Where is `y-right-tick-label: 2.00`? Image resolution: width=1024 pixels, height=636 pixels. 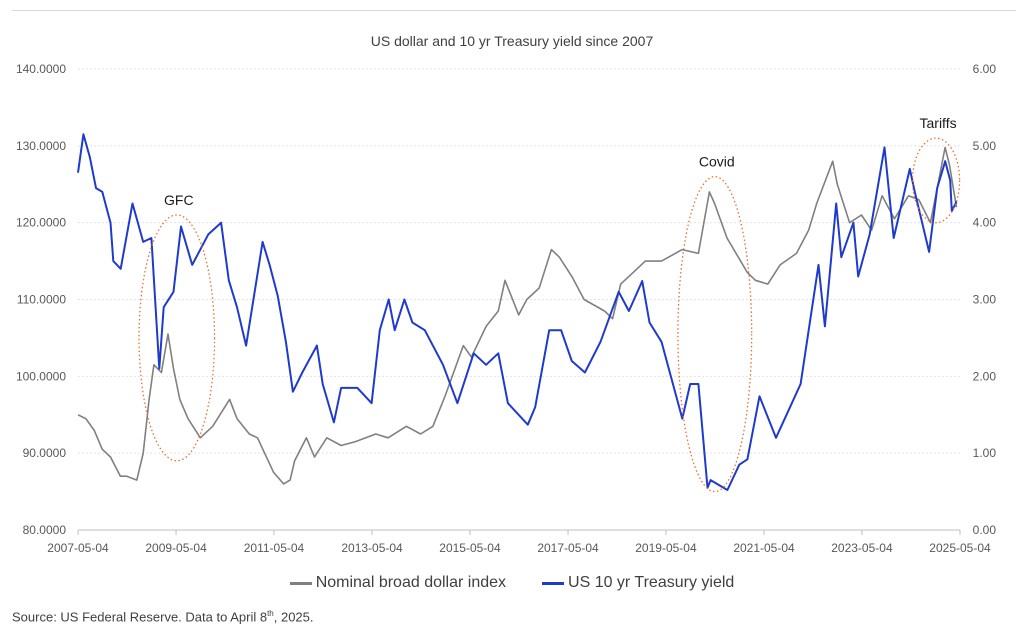 y-right-tick-label: 2.00 is located at coordinates (985, 376).